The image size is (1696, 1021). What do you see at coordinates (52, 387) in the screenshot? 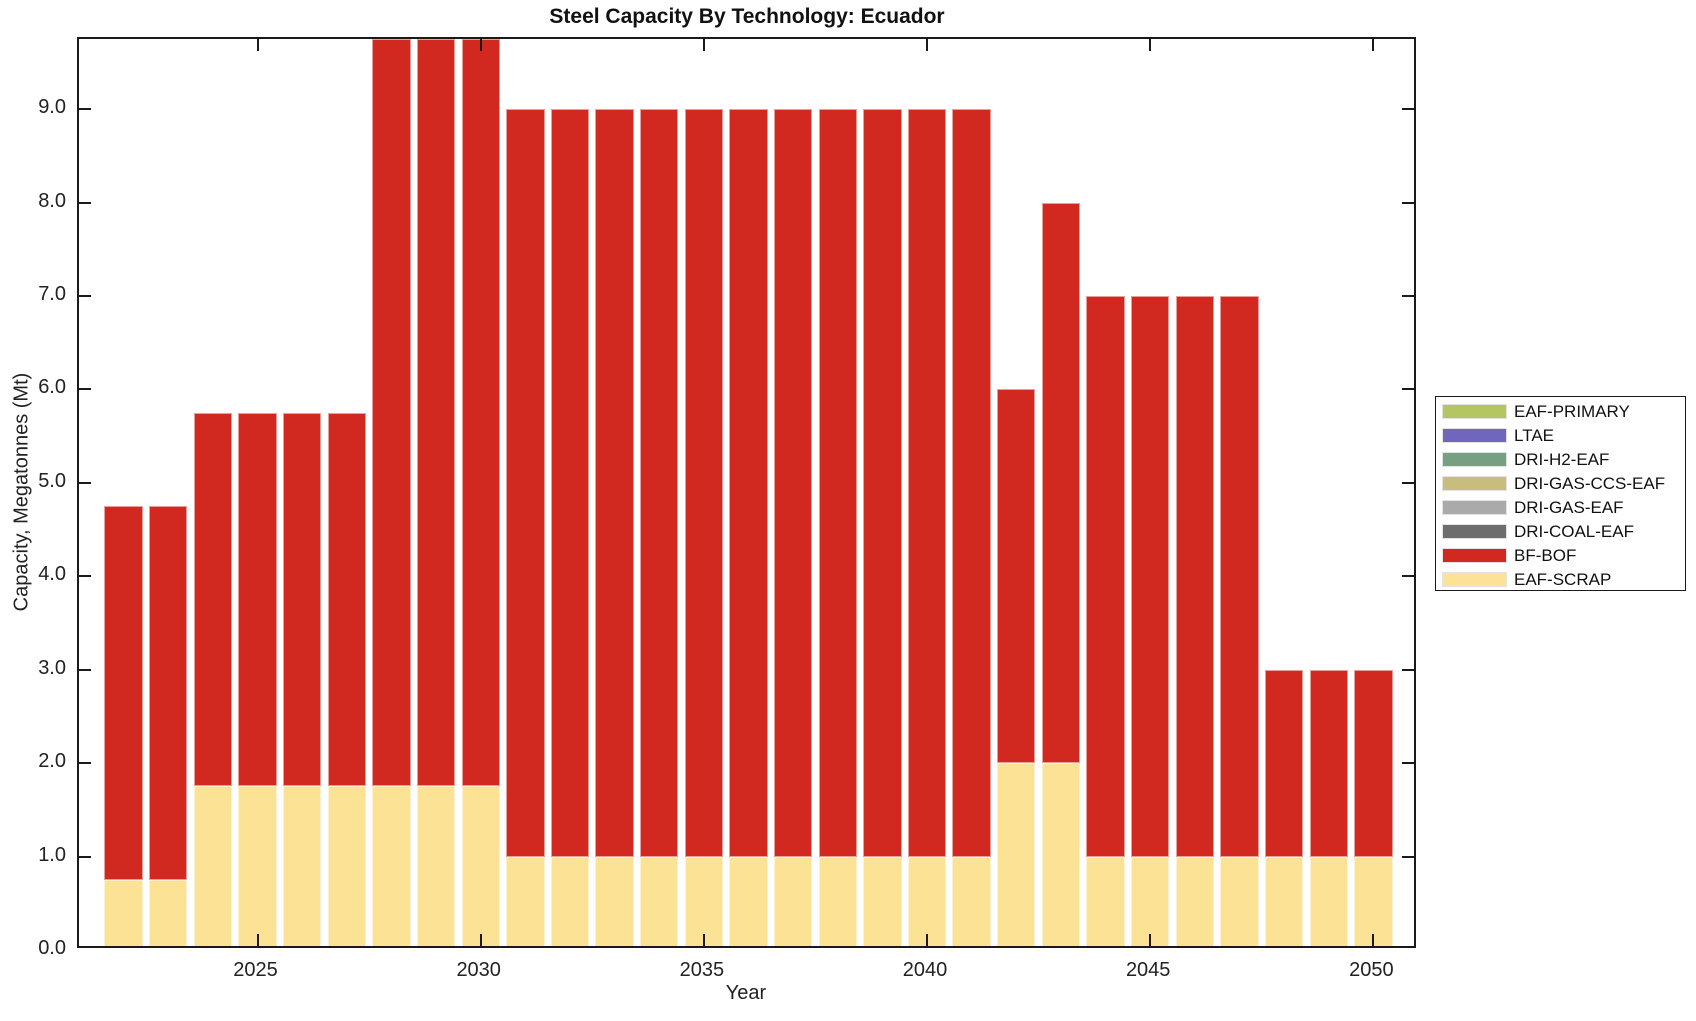
I see `y-tick-label: 6.0` at bounding box center [52, 387].